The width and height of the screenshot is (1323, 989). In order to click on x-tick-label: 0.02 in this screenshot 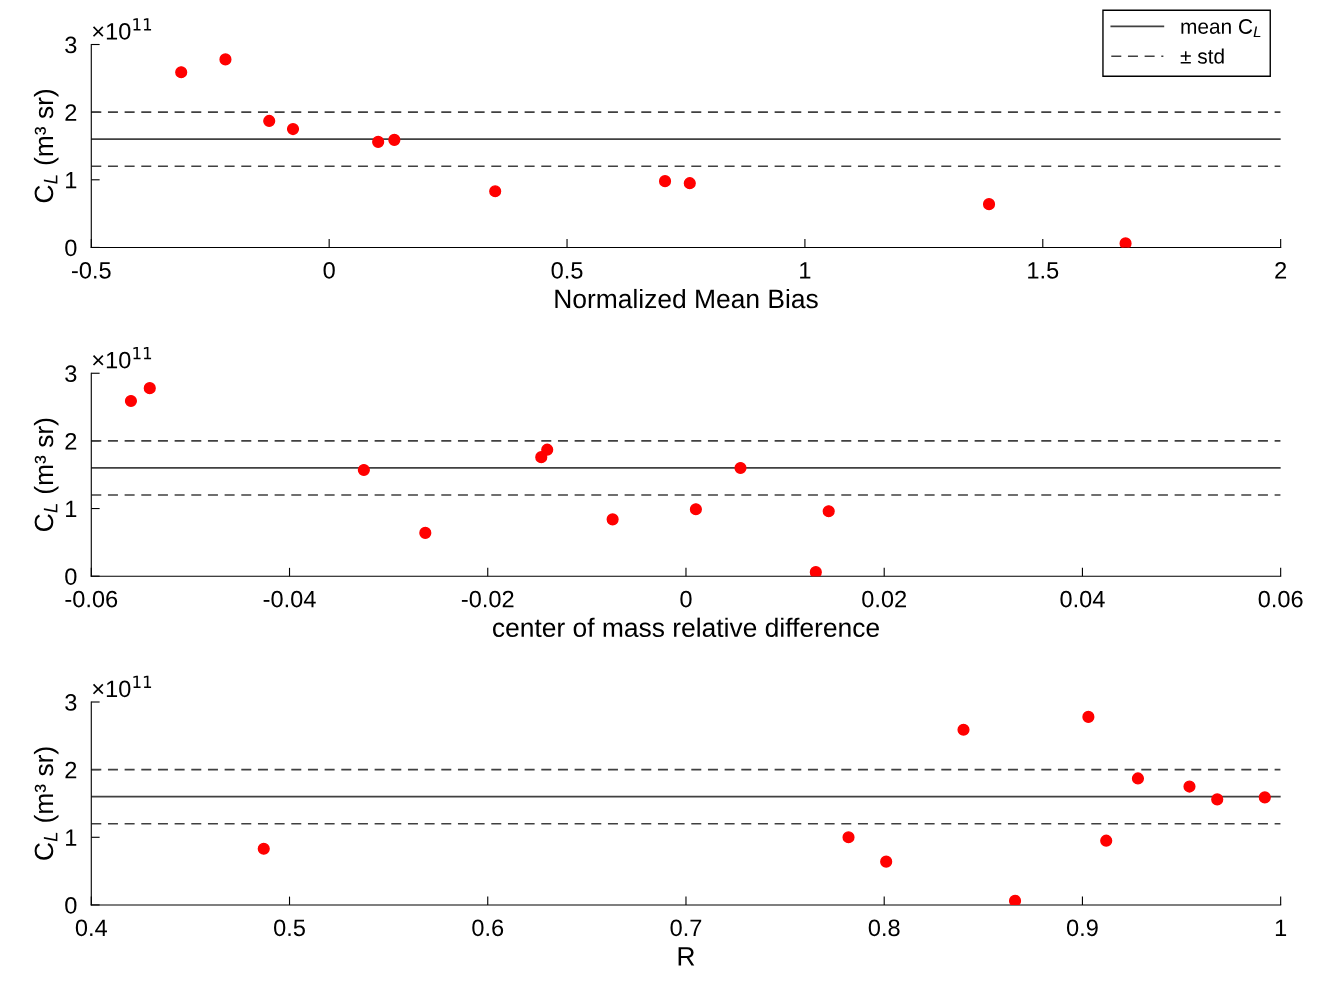, I will do `click(884, 599)`.